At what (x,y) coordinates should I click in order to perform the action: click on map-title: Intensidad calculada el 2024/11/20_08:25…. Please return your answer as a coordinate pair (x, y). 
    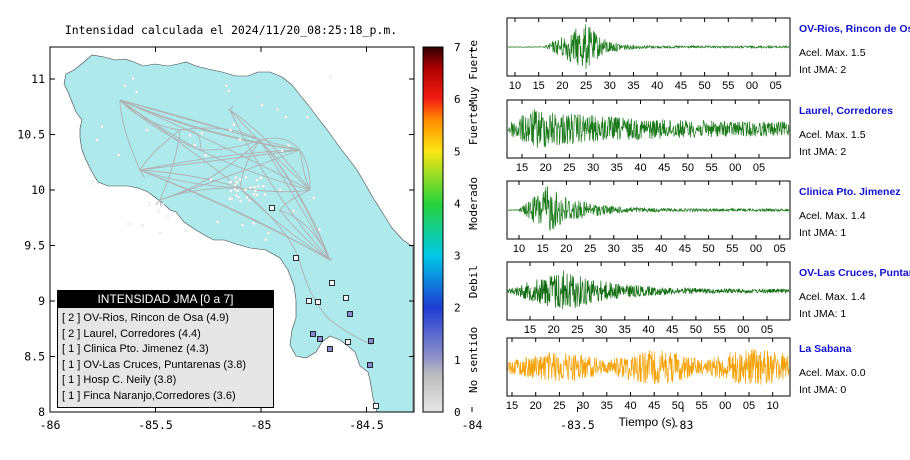
    Looking at the image, I should click on (231, 30).